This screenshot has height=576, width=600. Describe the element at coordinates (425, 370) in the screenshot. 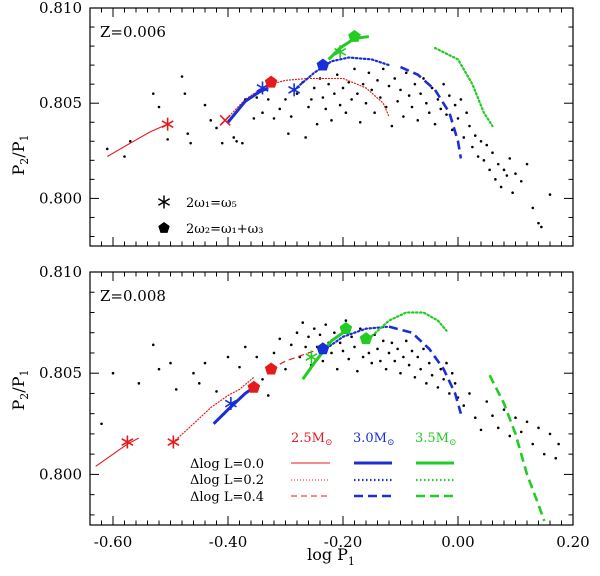

I see `track-3.0-dlogL-0.4` at that location.